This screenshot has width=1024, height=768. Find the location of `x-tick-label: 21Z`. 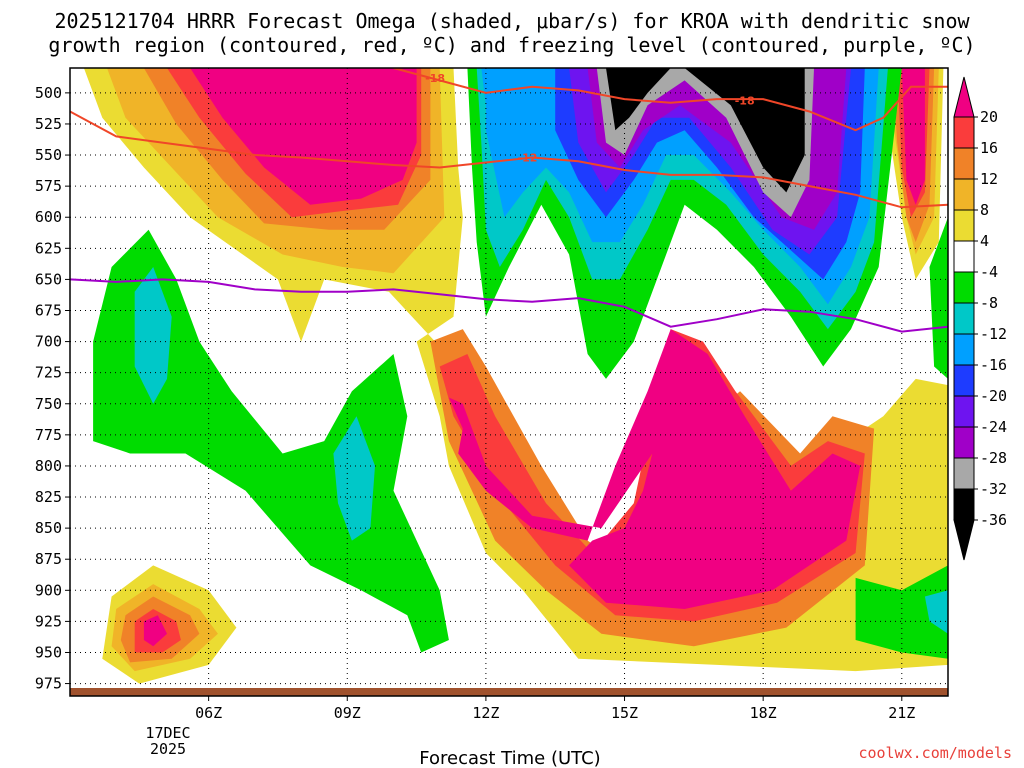

x-tick-label: 21Z is located at coordinates (901, 713).